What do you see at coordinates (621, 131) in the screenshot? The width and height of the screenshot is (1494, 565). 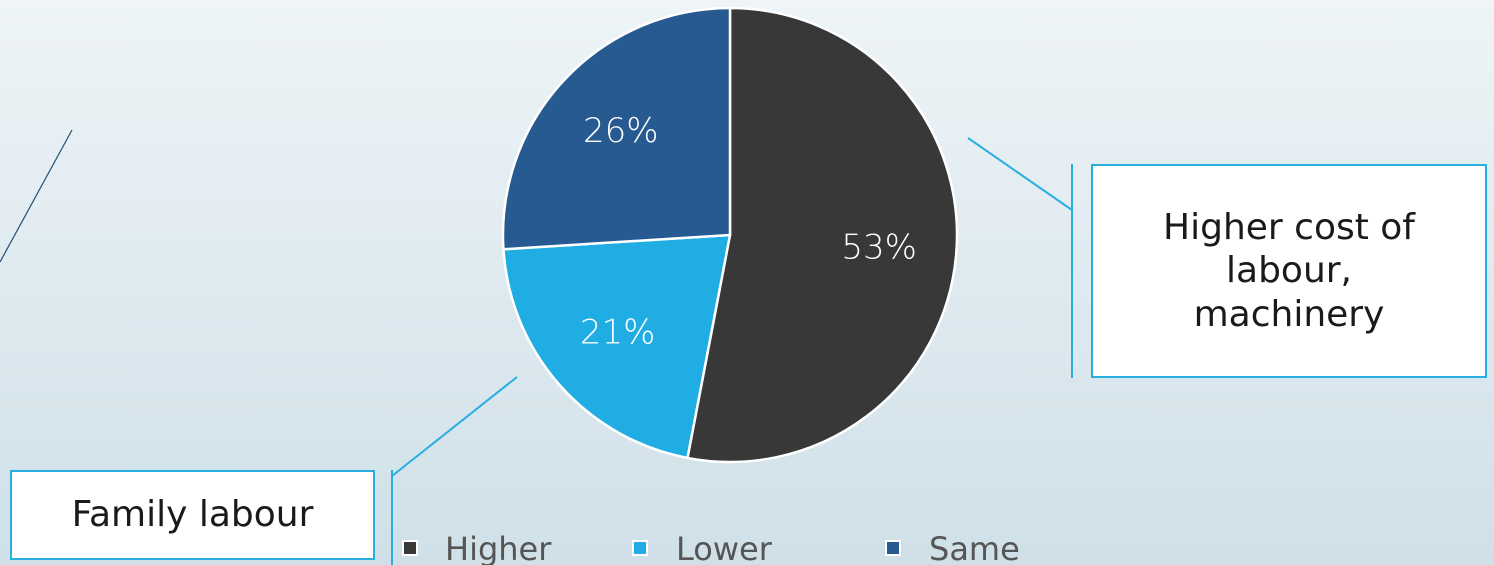 I see `pie-label-same: 26%` at bounding box center [621, 131].